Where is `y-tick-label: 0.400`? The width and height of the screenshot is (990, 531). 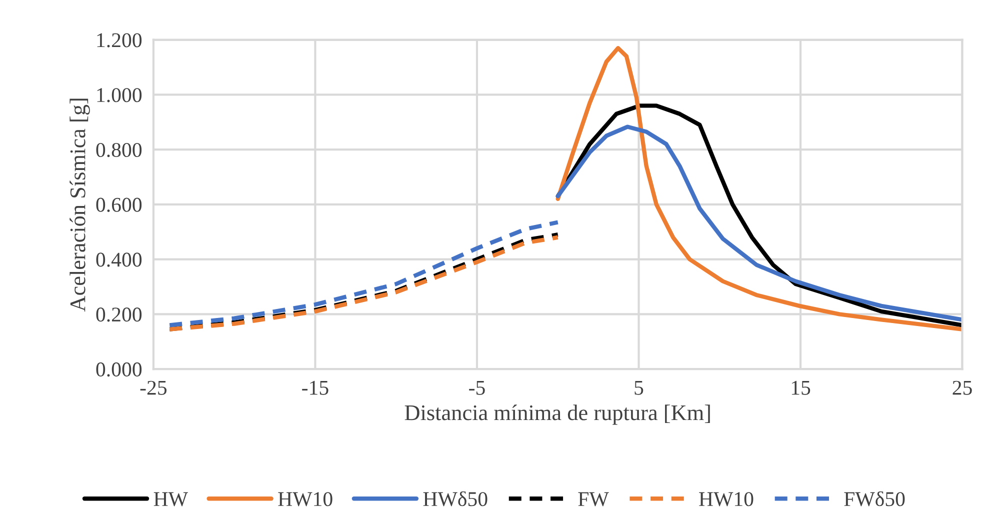 y-tick-label: 0.400 is located at coordinates (119, 259).